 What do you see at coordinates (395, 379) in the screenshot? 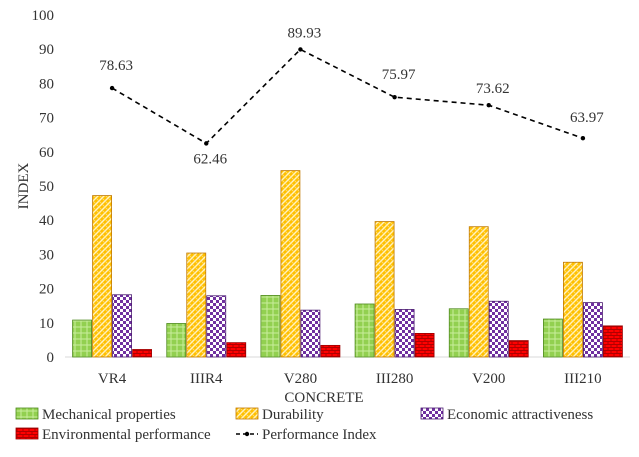
I see `x-tick-label: III280` at bounding box center [395, 379].